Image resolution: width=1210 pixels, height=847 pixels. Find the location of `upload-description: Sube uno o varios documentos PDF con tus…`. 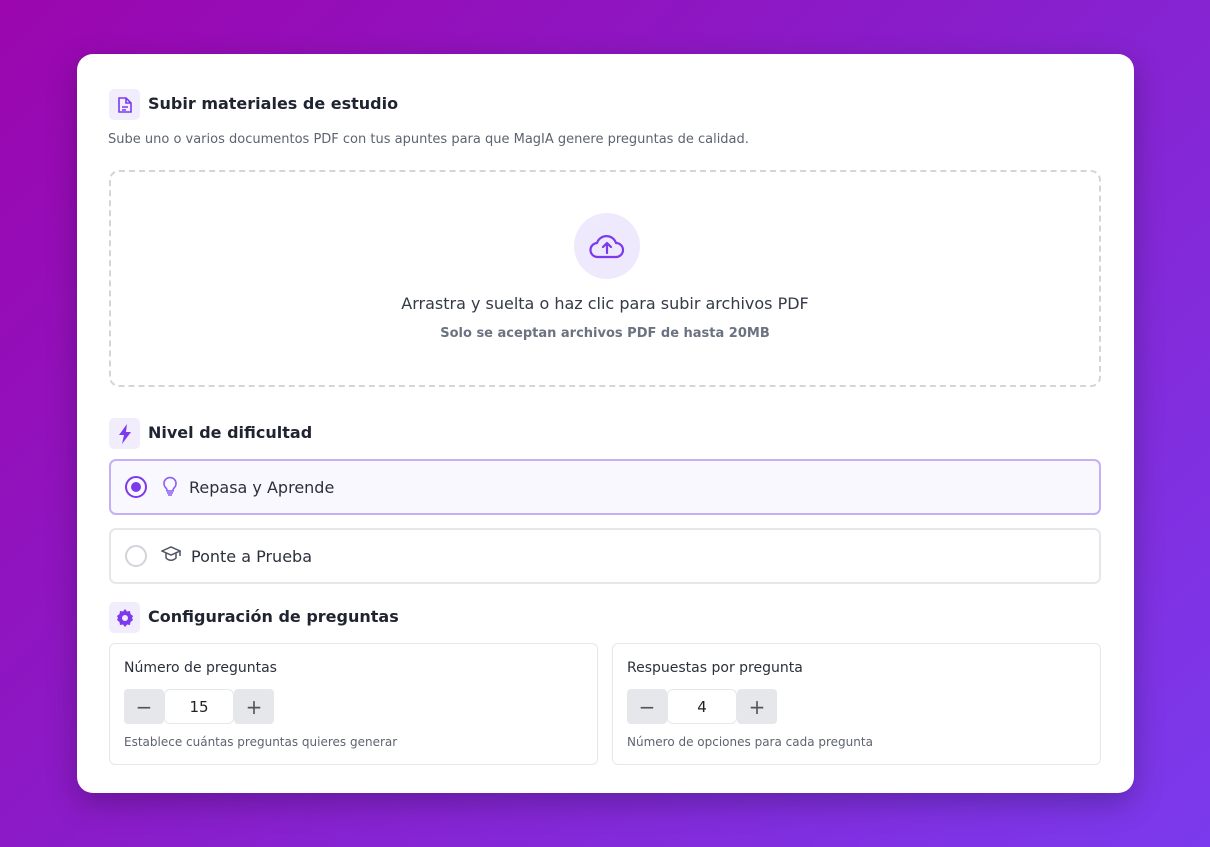

upload-description: Sube uno o varios documentos PDF con tus… is located at coordinates (428, 139).